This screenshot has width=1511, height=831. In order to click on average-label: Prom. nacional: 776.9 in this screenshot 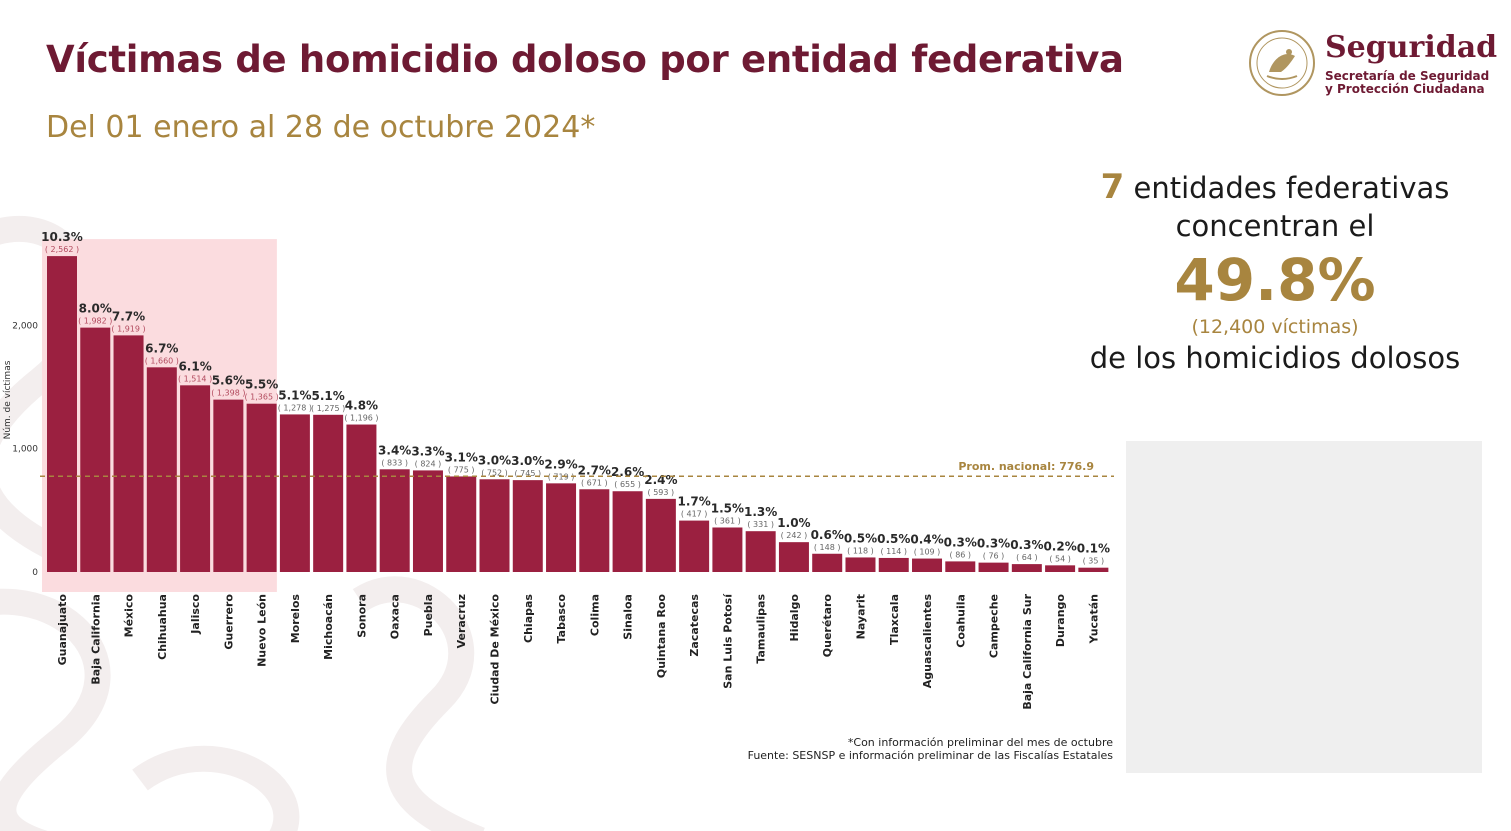, I will do `click(1026, 466)`.